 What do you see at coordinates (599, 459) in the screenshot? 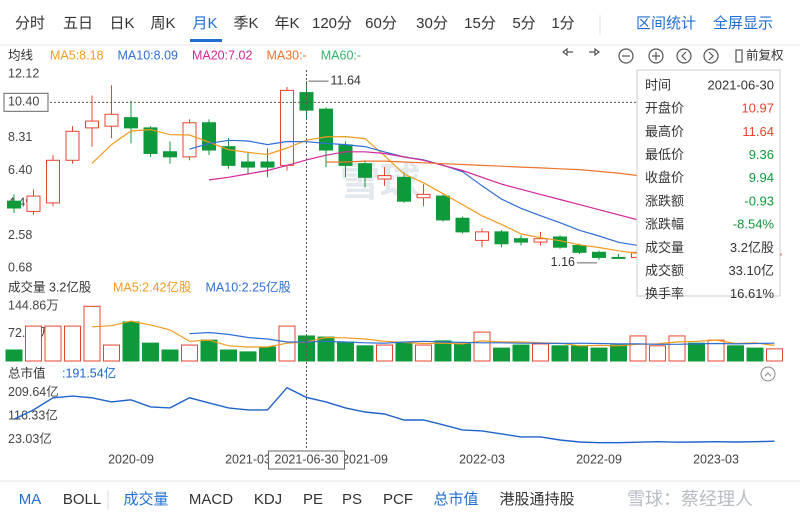
I see `x-tick-label: 2022-09` at bounding box center [599, 459].